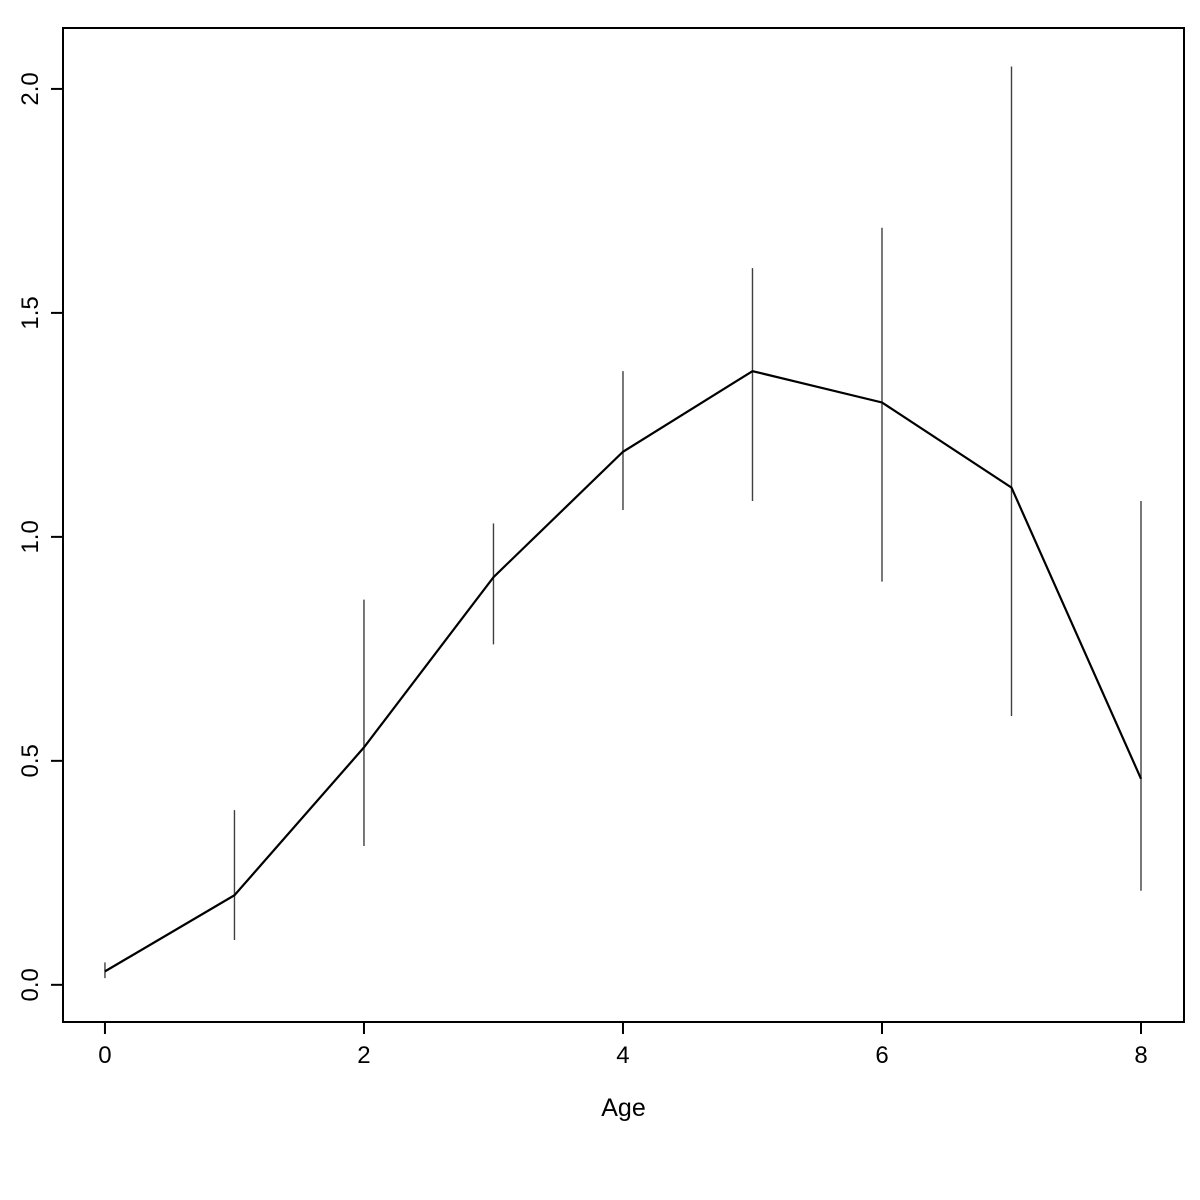 This screenshot has height=1200, width=1200. What do you see at coordinates (30, 88) in the screenshot?
I see `y-tick-label: 2.0` at bounding box center [30, 88].